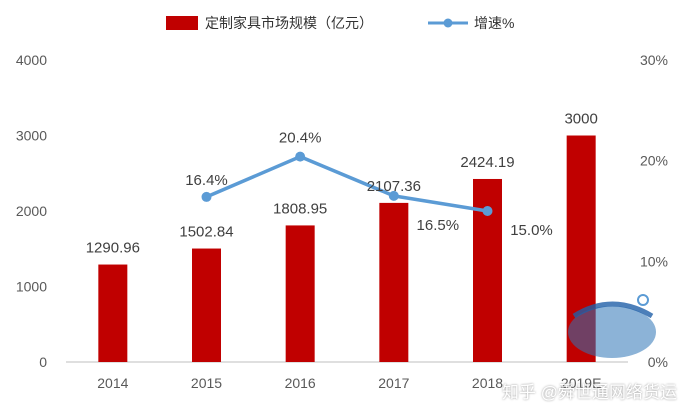 The image size is (685, 409). I want to click on x-tick-label: 2016, so click(300, 383).